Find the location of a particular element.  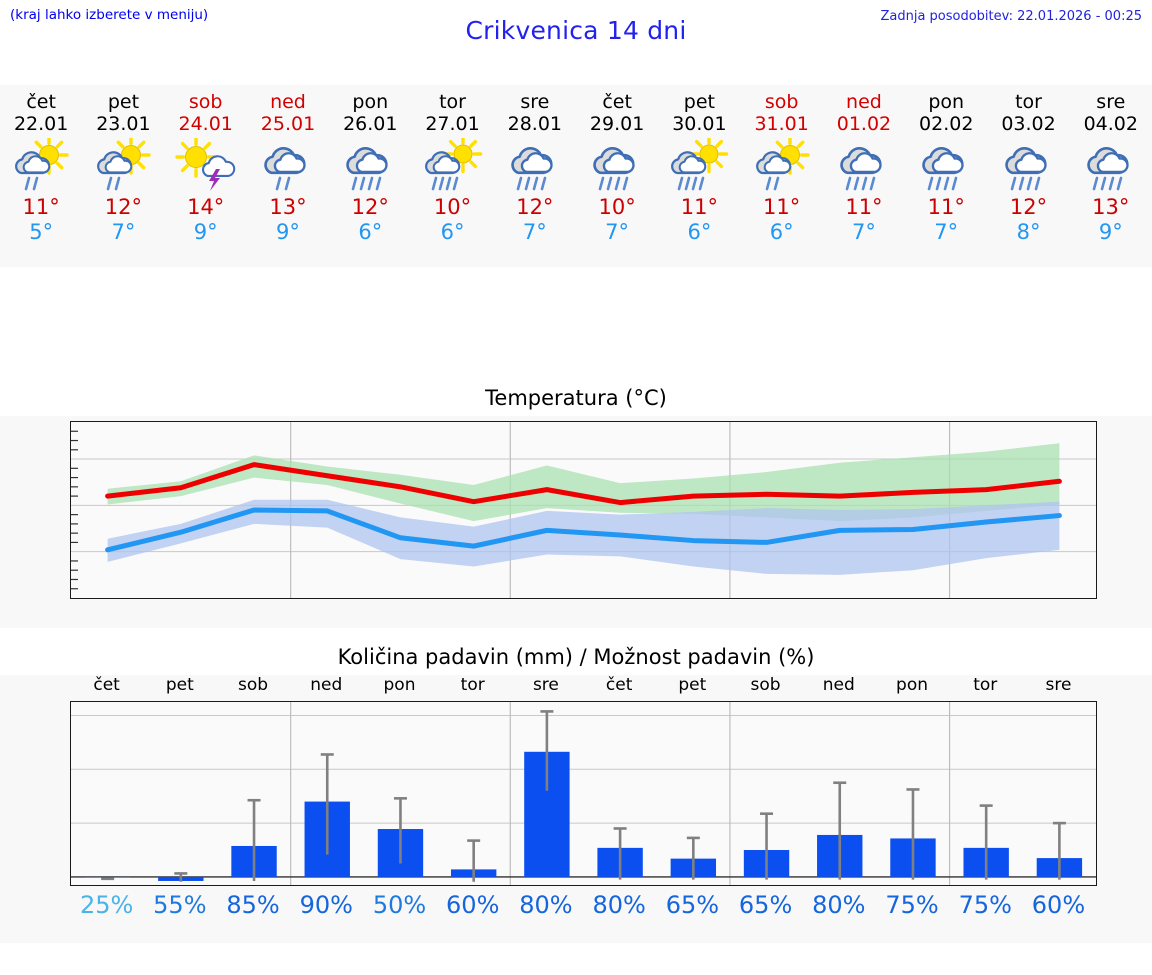

temperature-chart-title: Temperatura (°C) is located at coordinates (576, 398).